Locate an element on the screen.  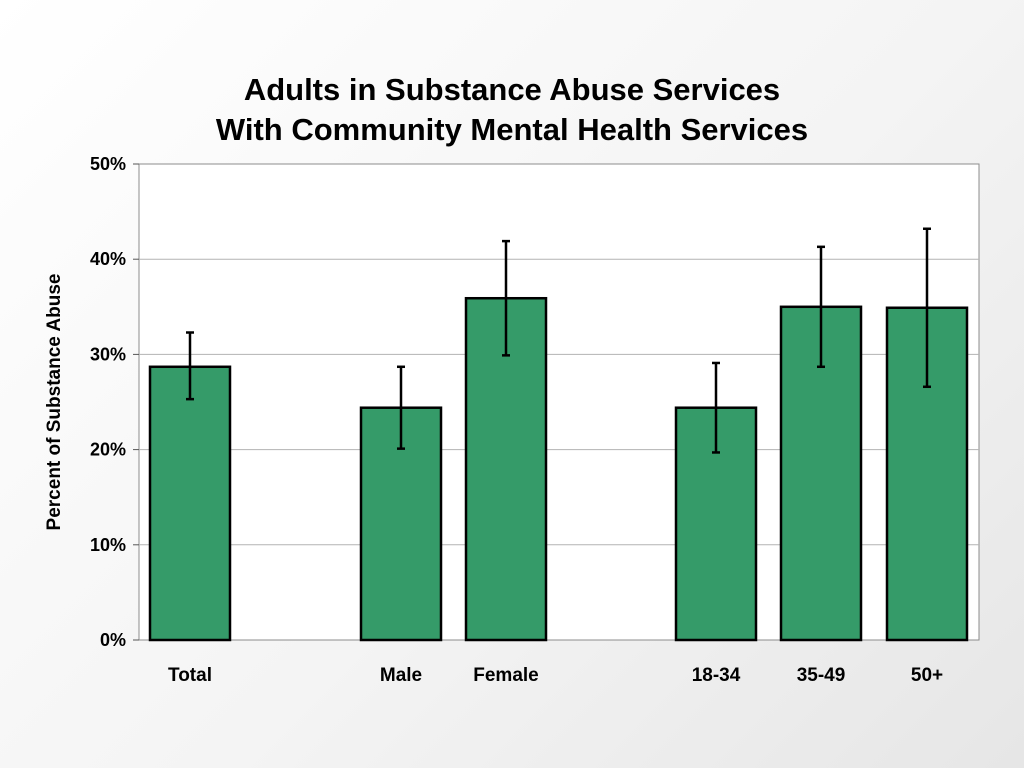
category-label: Total is located at coordinates (190, 675).